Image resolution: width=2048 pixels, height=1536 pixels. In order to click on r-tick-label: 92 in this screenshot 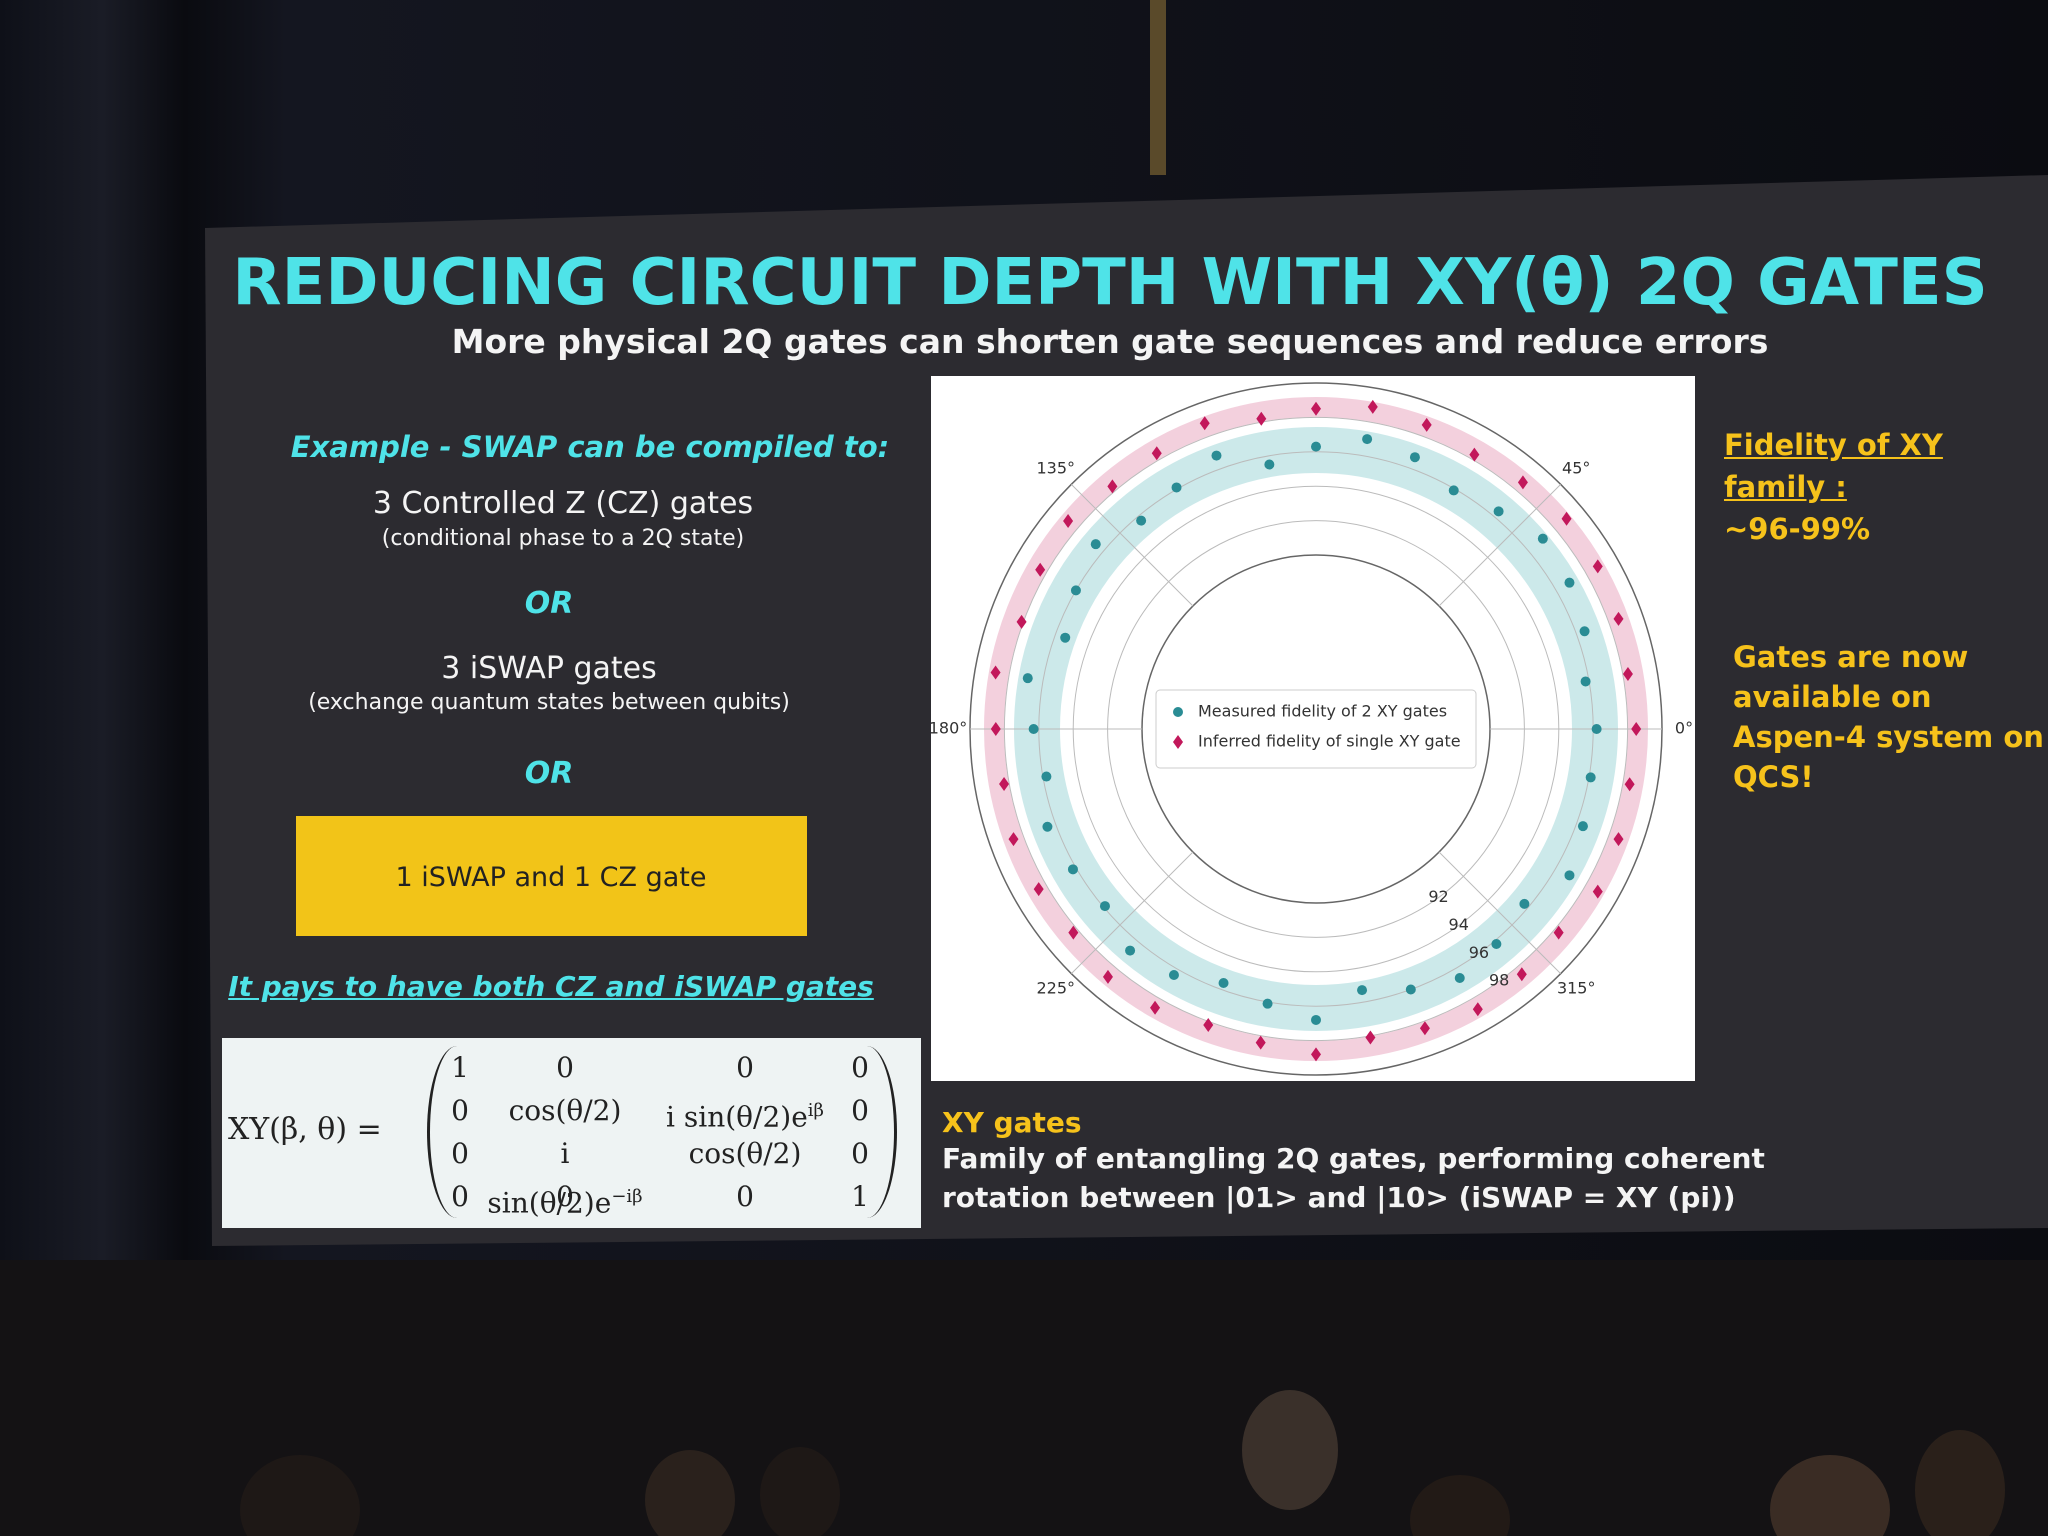, I will do `click(1438, 896)`.